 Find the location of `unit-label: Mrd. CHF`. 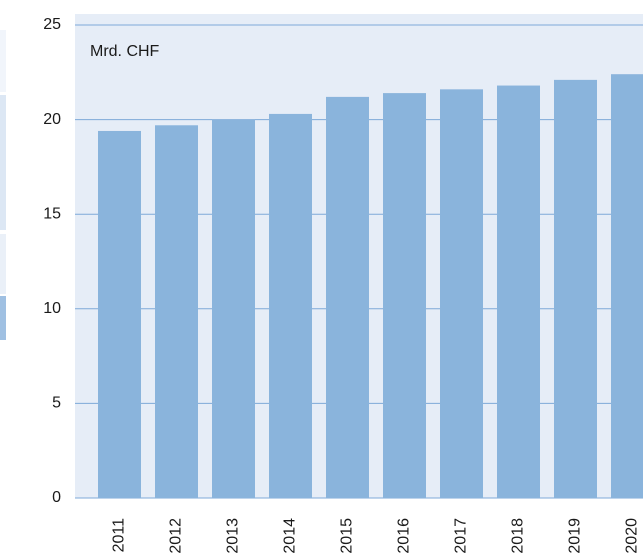

unit-label: Mrd. CHF is located at coordinates (125, 51).